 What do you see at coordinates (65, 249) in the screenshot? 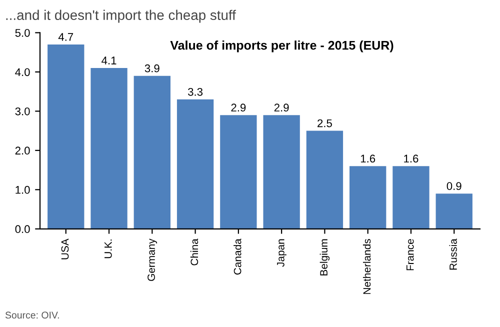
I see `x-tick-label: USA` at bounding box center [65, 249].